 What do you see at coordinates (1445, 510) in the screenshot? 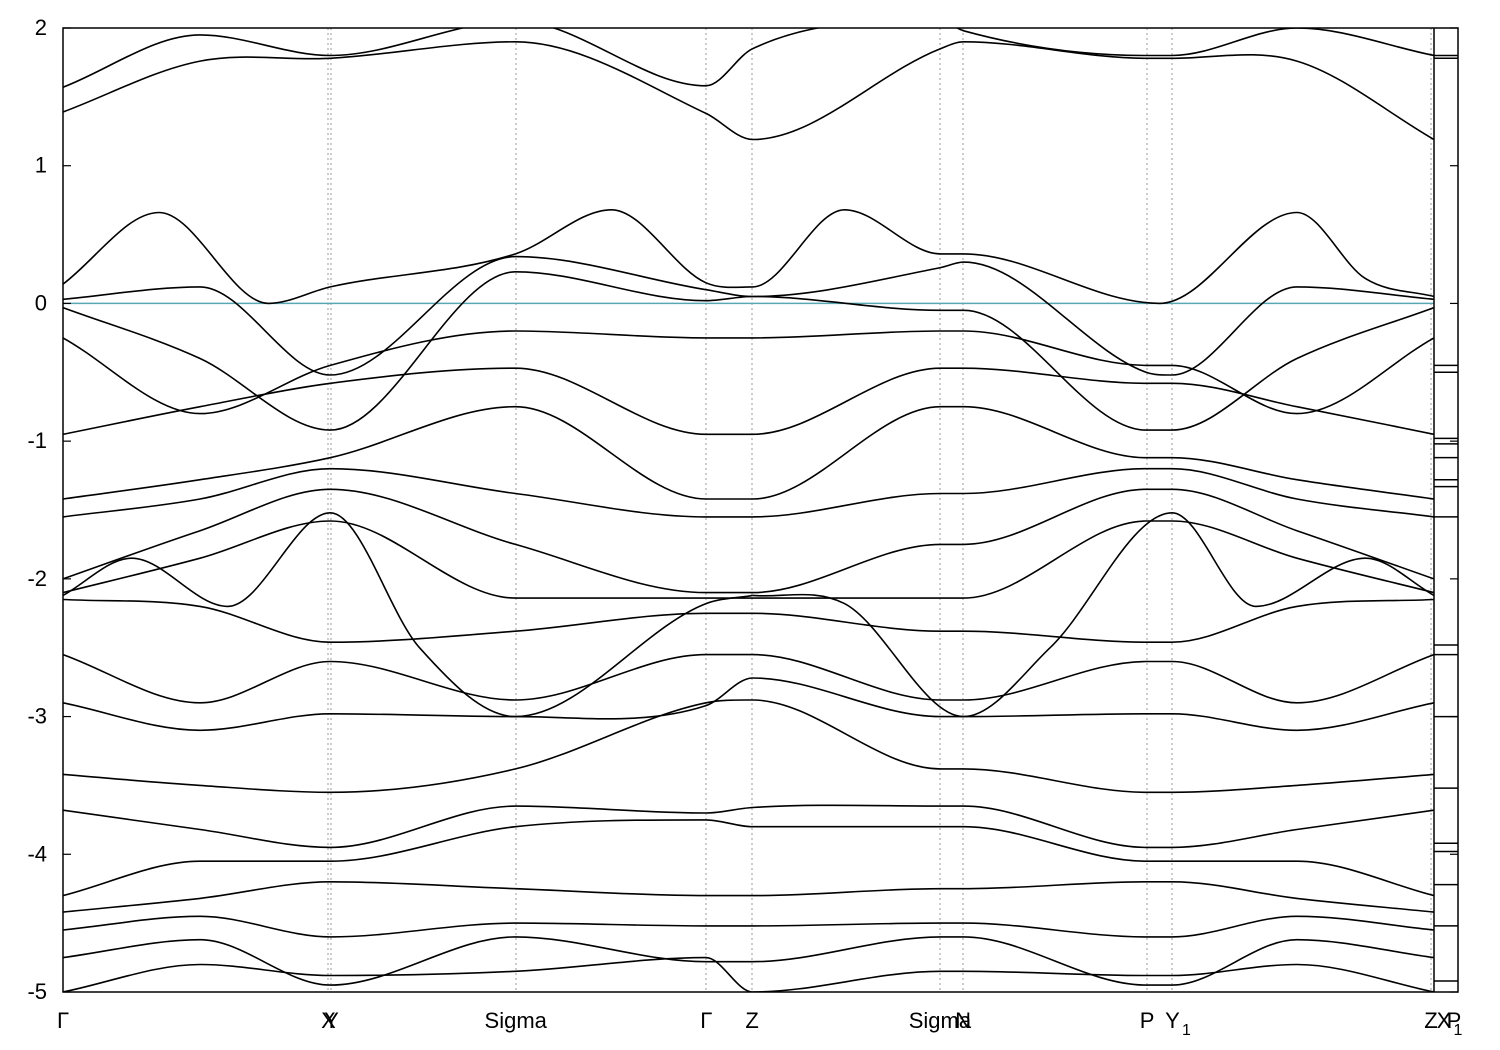
I see `side-panel` at bounding box center [1445, 510].